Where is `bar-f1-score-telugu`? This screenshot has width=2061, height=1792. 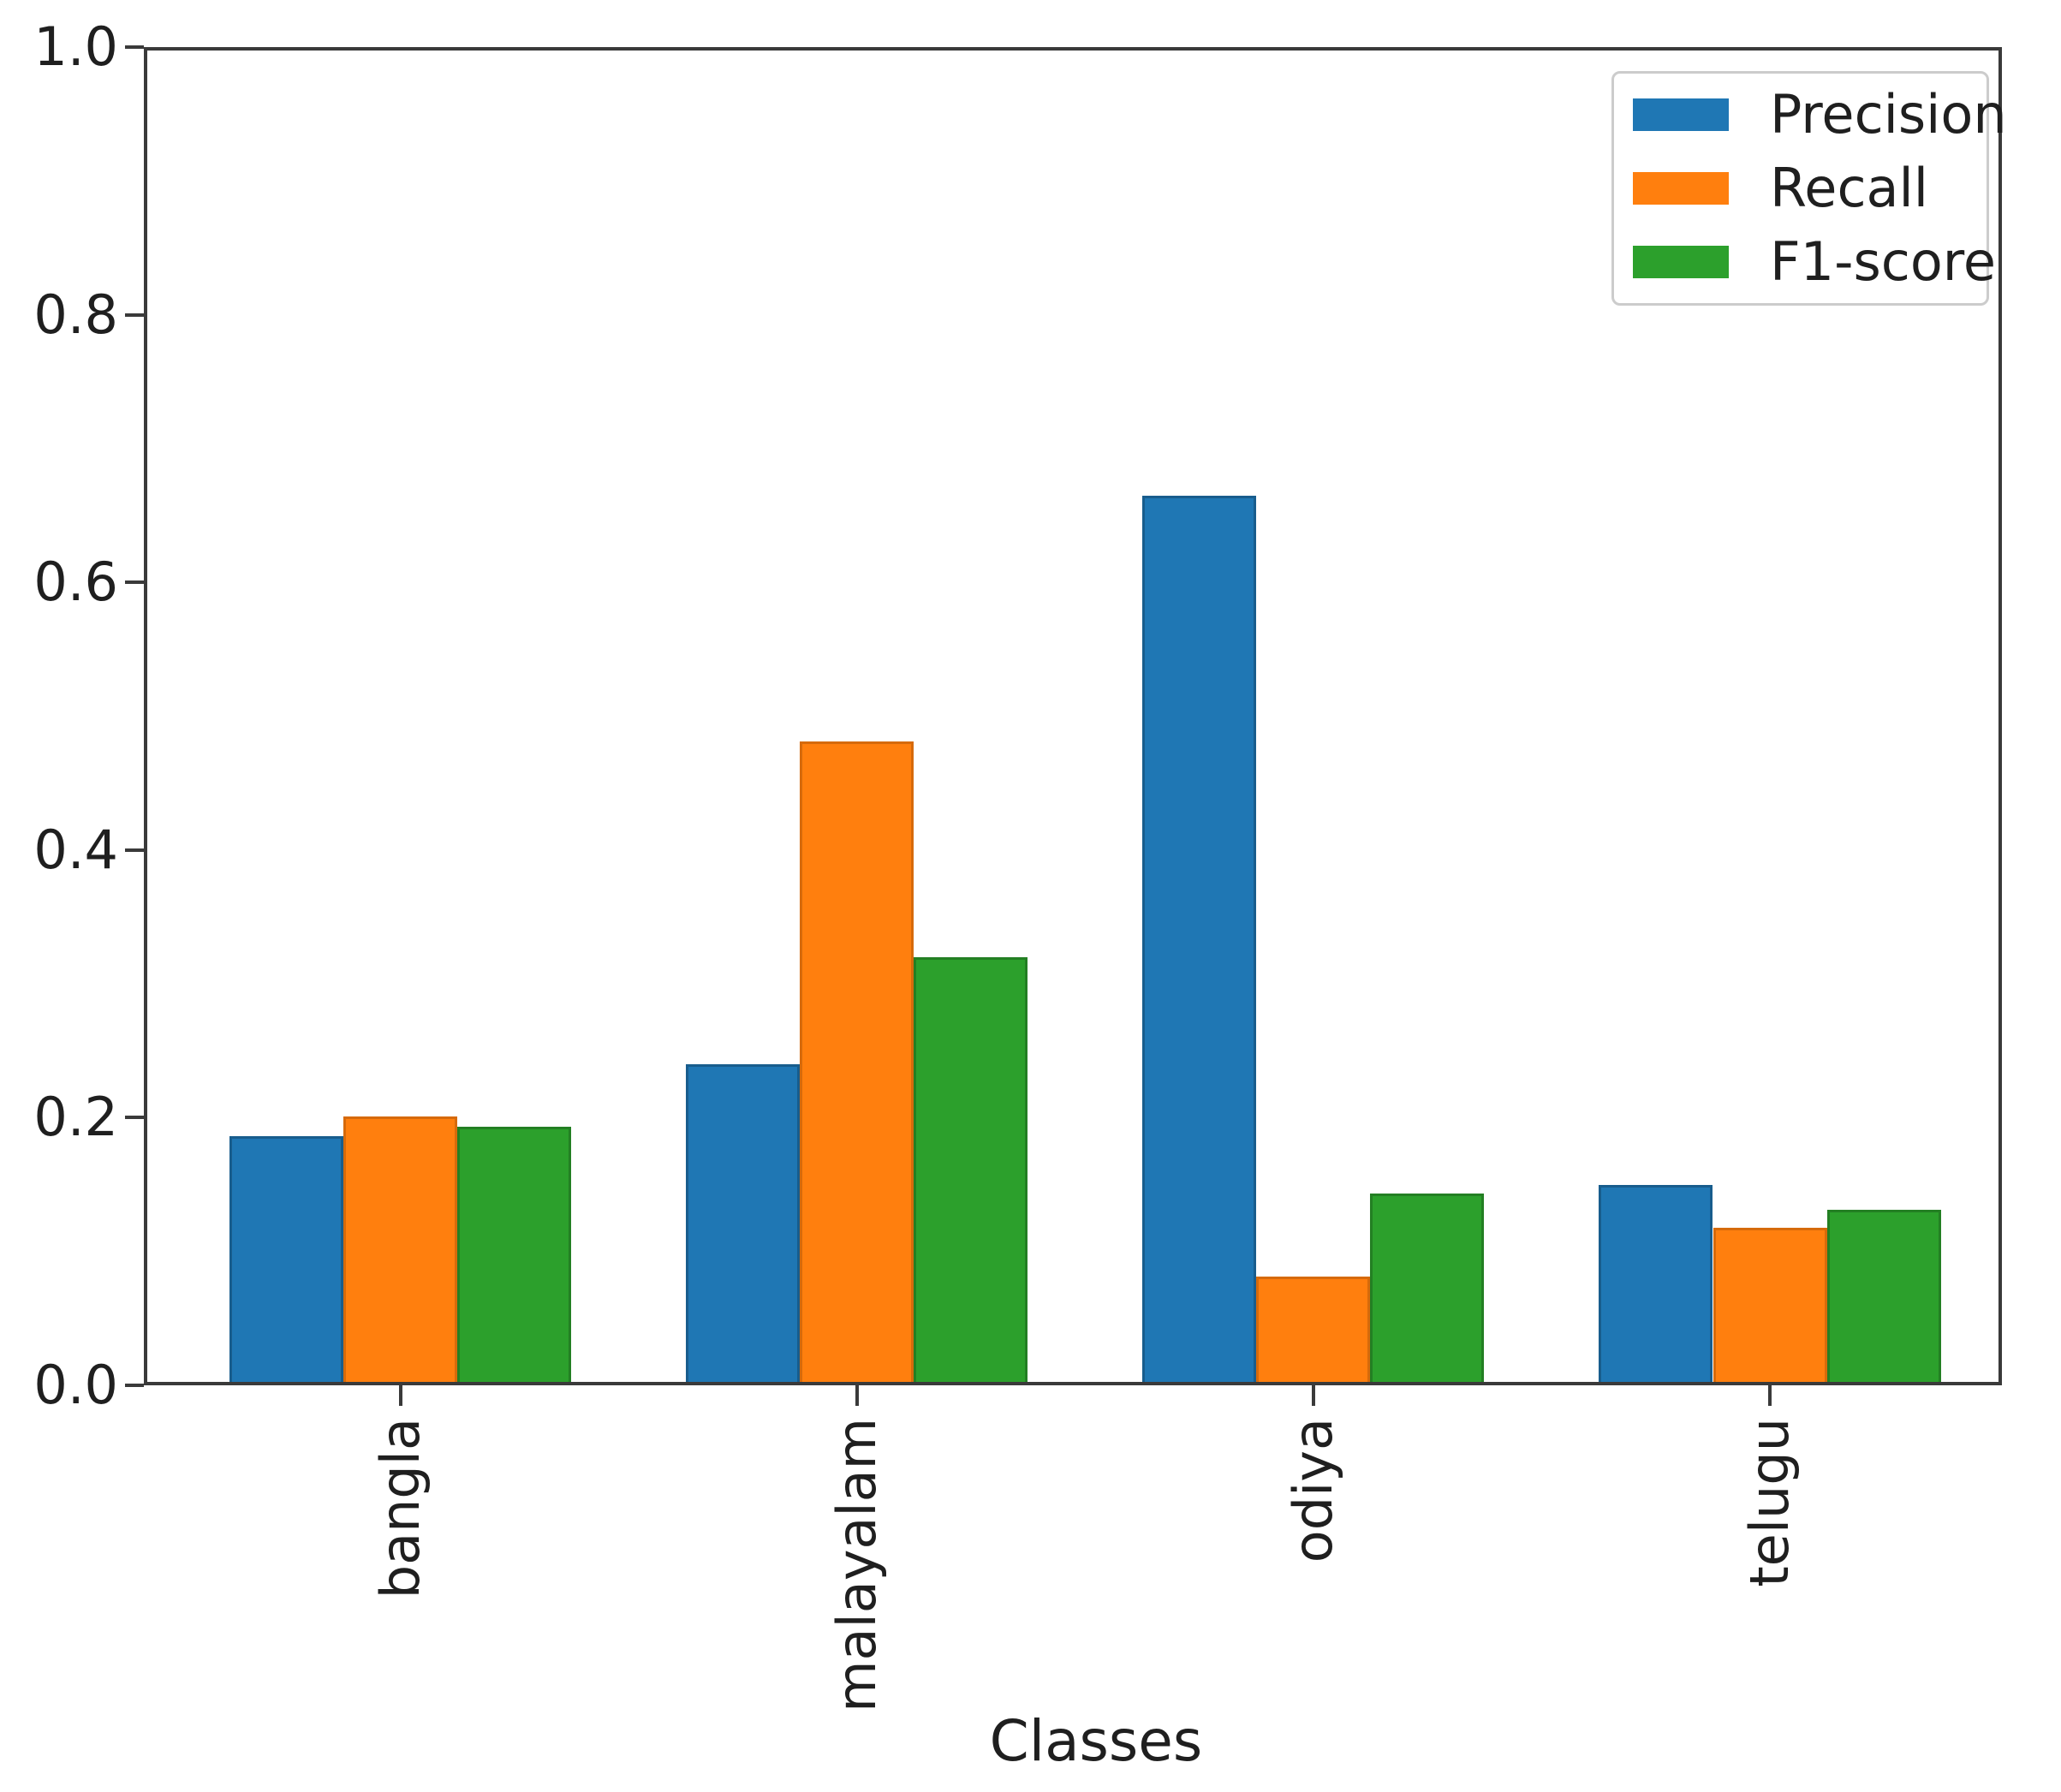 bar-f1-score-telugu is located at coordinates (1883, 1297).